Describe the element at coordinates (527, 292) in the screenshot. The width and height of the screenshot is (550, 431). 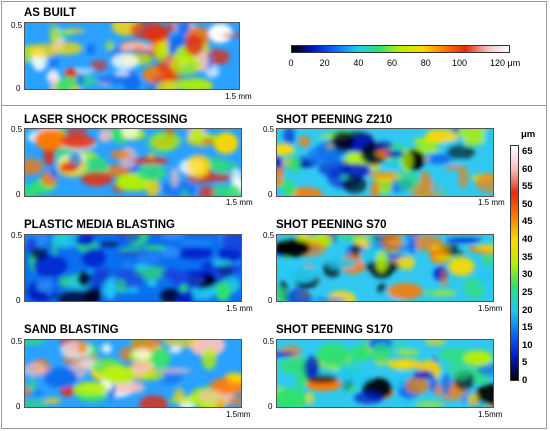
I see `colorbar-vertical-tick: 25` at that location.